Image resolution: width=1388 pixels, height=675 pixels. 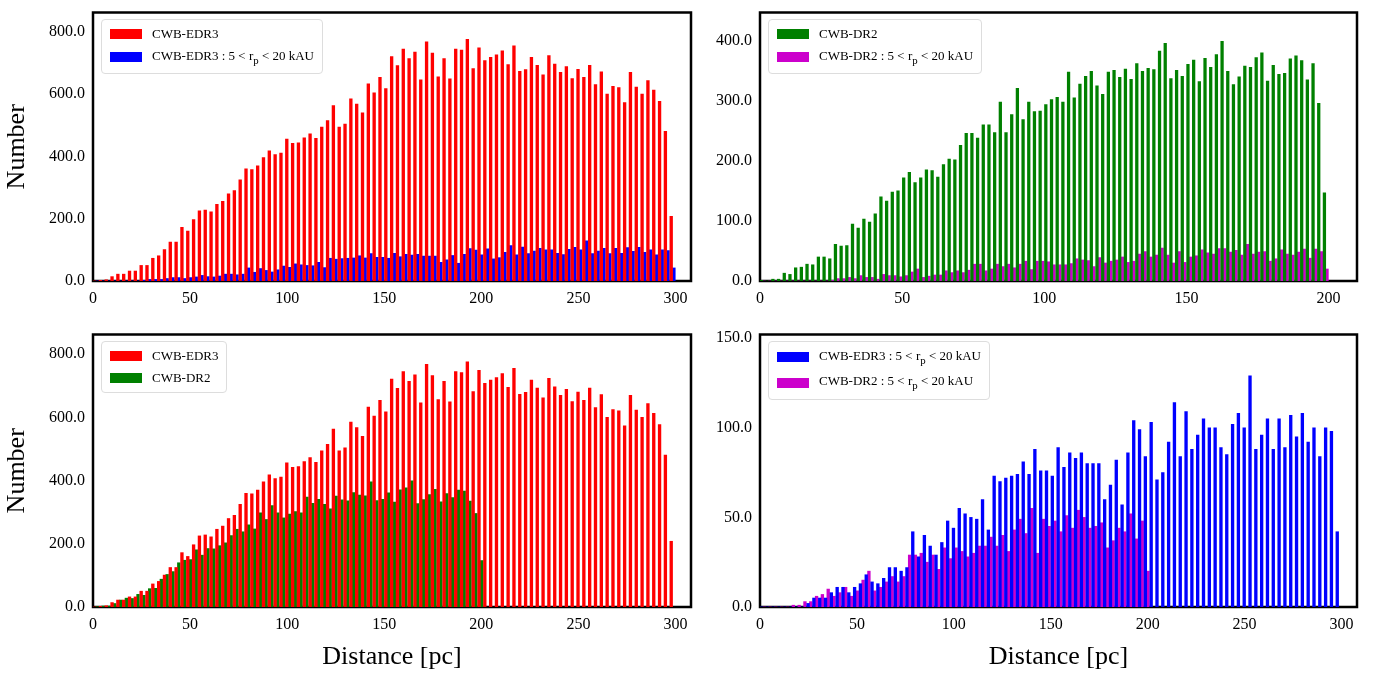 What do you see at coordinates (734, 337) in the screenshot?
I see `y-tick-label: 150.0` at bounding box center [734, 337].